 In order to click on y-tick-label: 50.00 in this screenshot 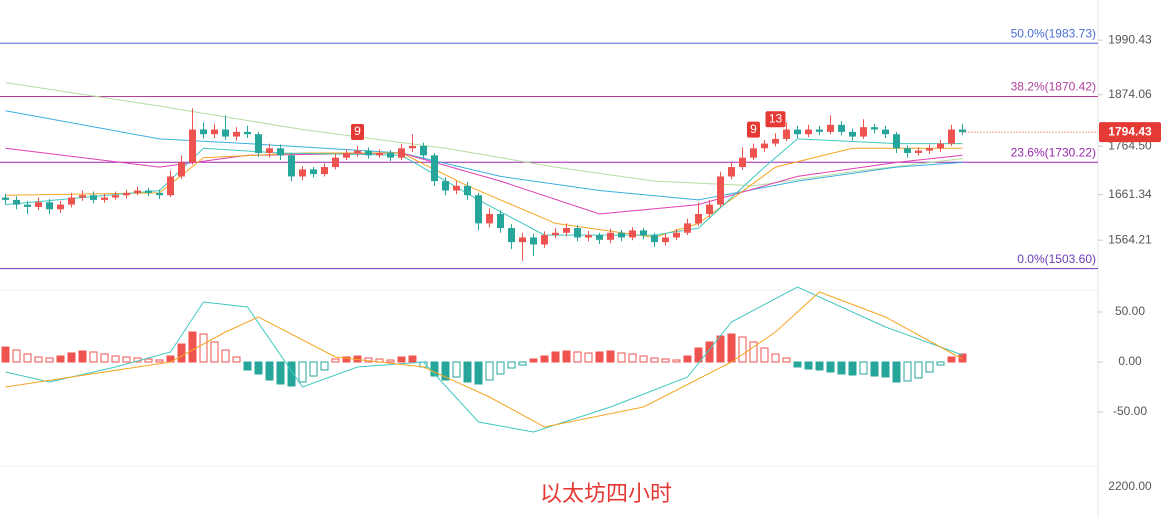, I will do `click(1130, 311)`.